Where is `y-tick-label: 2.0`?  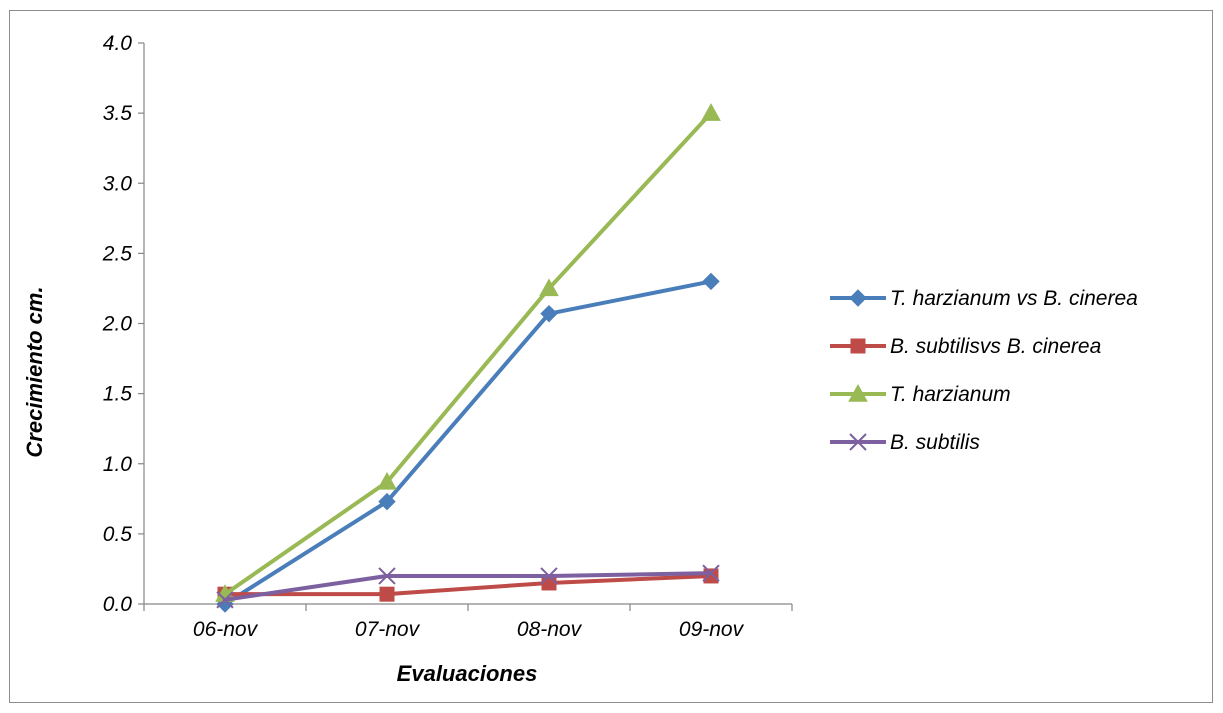 y-tick-label: 2.0 is located at coordinates (117, 324).